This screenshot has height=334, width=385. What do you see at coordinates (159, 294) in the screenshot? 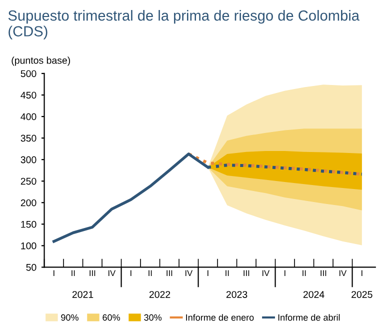
I see `text: 2022` at bounding box center [159, 294].